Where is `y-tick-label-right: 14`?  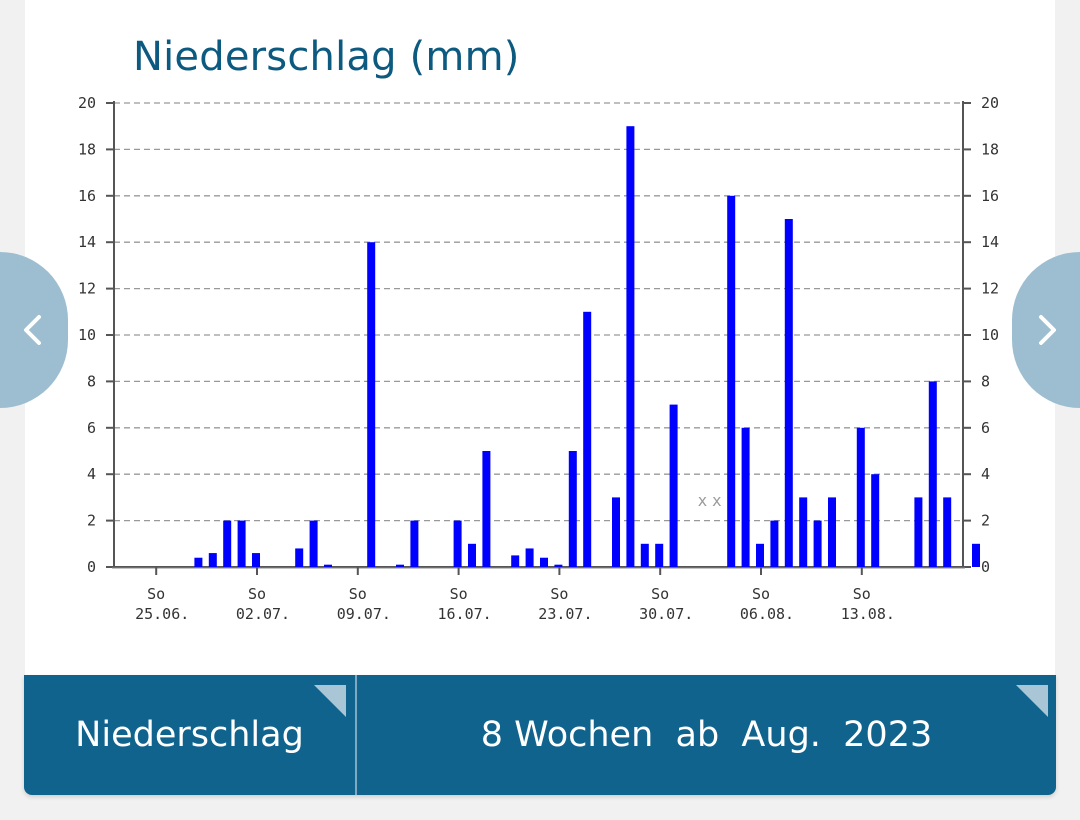 y-tick-label-right: 14 is located at coordinates (990, 242).